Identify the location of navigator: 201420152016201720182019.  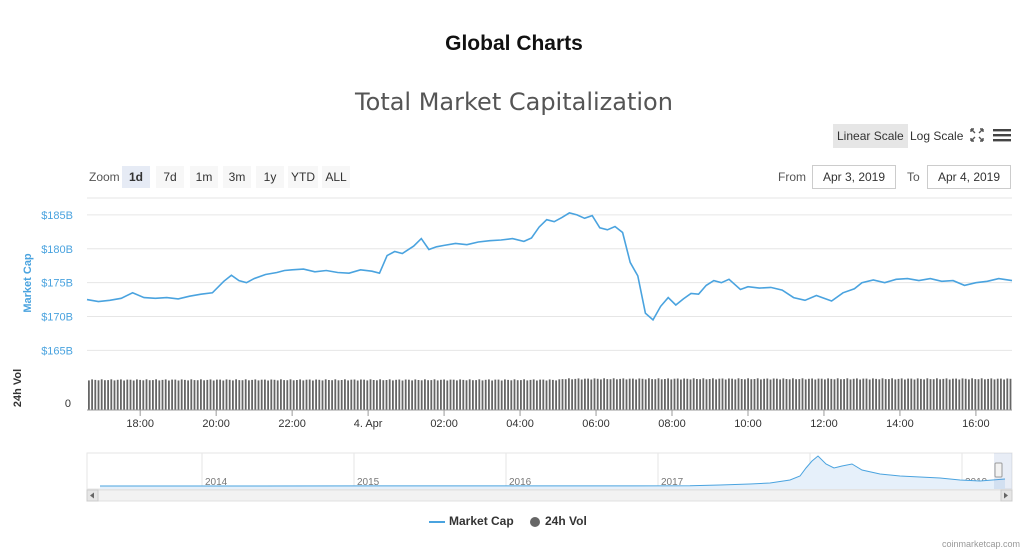
(549, 471).